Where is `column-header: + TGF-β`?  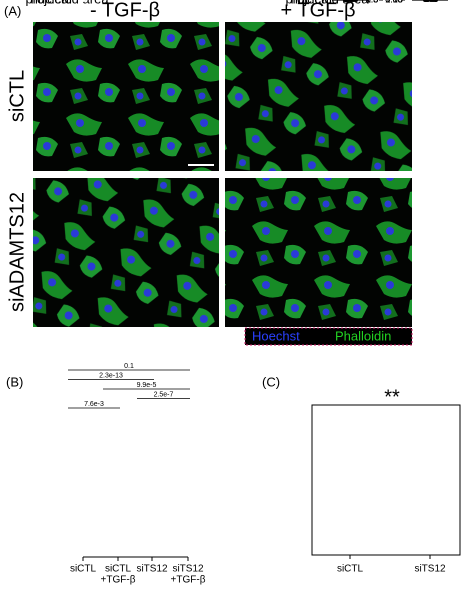
column-header: + TGF-β is located at coordinates (317, 10).